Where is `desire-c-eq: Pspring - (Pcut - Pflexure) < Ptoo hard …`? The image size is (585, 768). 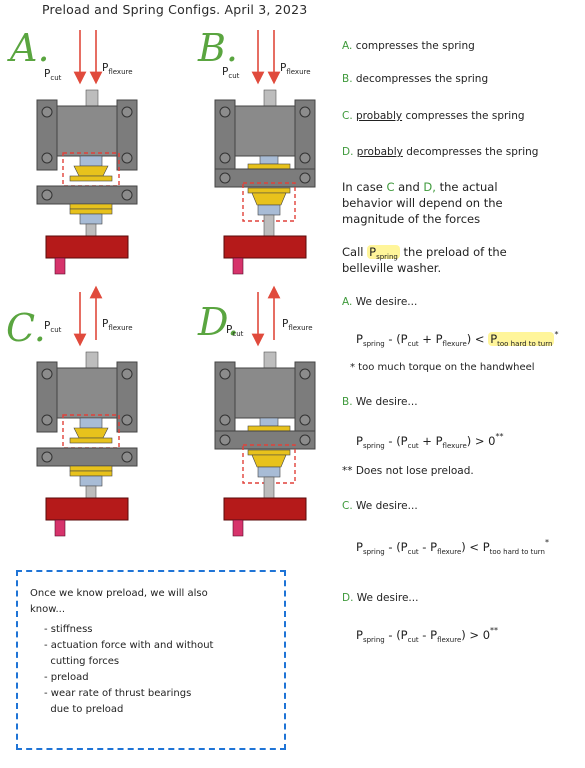 desire-c-eq: Pspring - (Pcut - Pflexure) < Ptoo hard … is located at coordinates (452, 547).